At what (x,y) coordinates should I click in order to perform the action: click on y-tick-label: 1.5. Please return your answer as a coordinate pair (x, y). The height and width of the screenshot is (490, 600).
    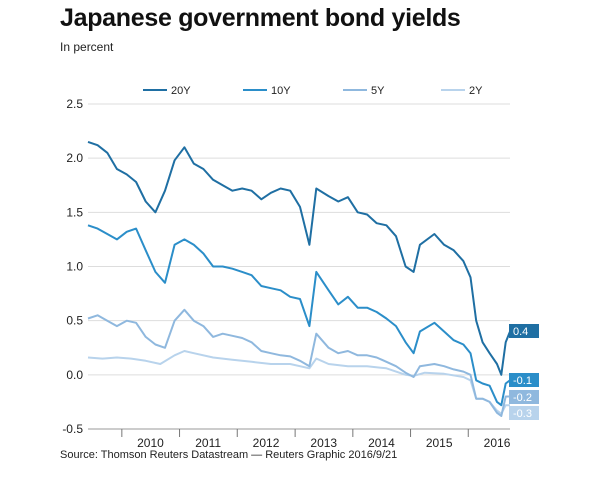
    Looking at the image, I should click on (74, 212).